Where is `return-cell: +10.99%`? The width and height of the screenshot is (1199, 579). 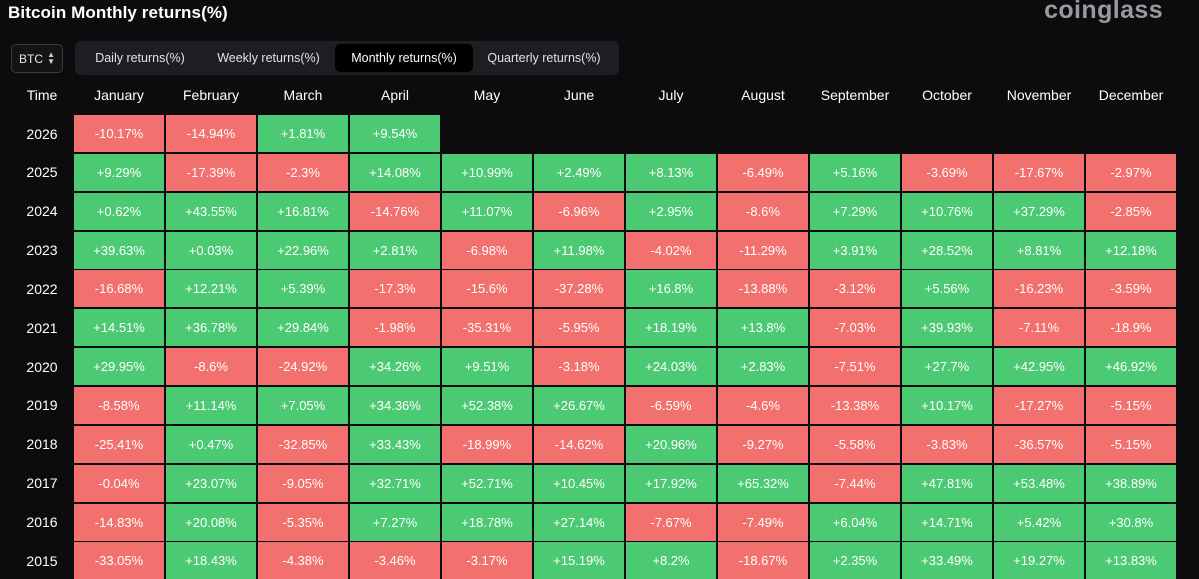
return-cell: +10.99% is located at coordinates (487, 172).